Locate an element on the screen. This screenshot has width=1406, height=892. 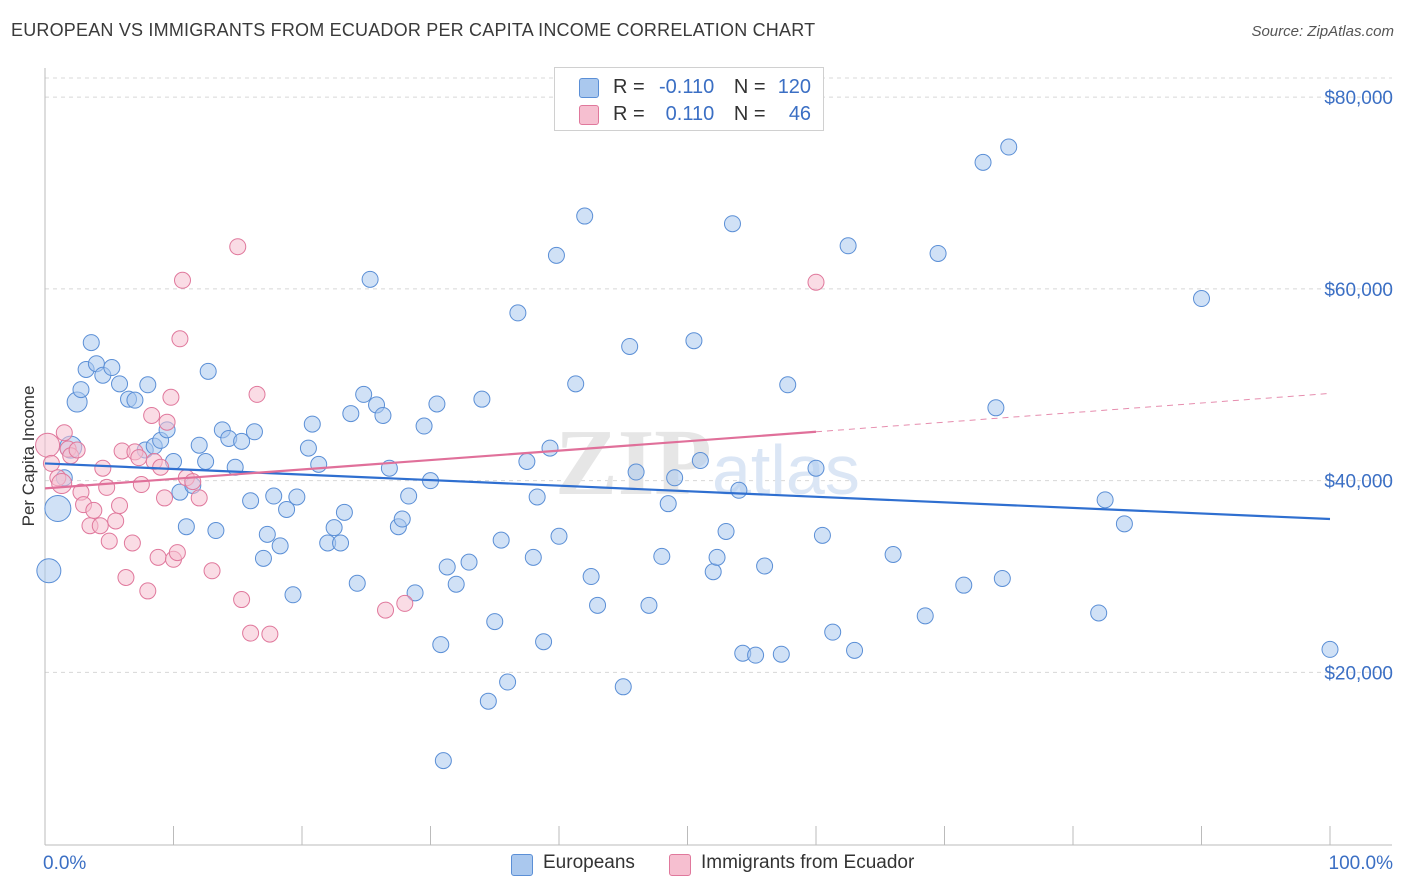
x-tick-label: 100.0% is located at coordinates (1361, 863).